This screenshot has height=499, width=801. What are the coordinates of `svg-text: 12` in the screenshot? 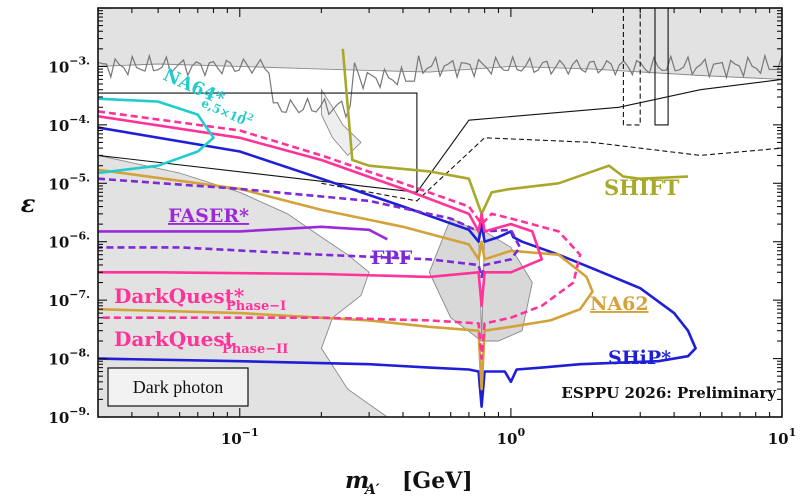 It's located at (247, 117).